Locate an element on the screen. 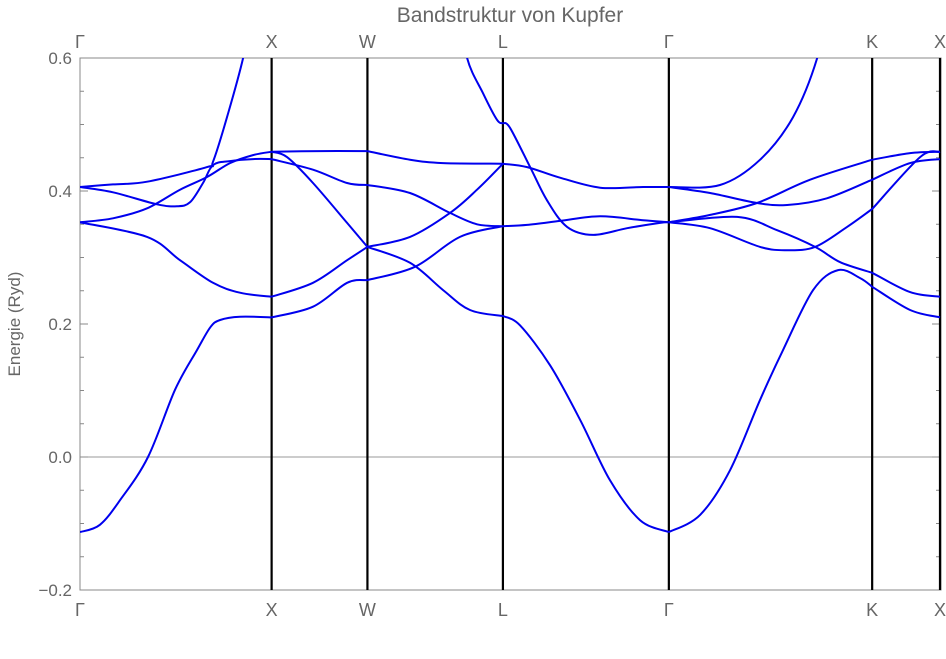 The image size is (946, 659). bottom-k-label: K is located at coordinates (872, 610).